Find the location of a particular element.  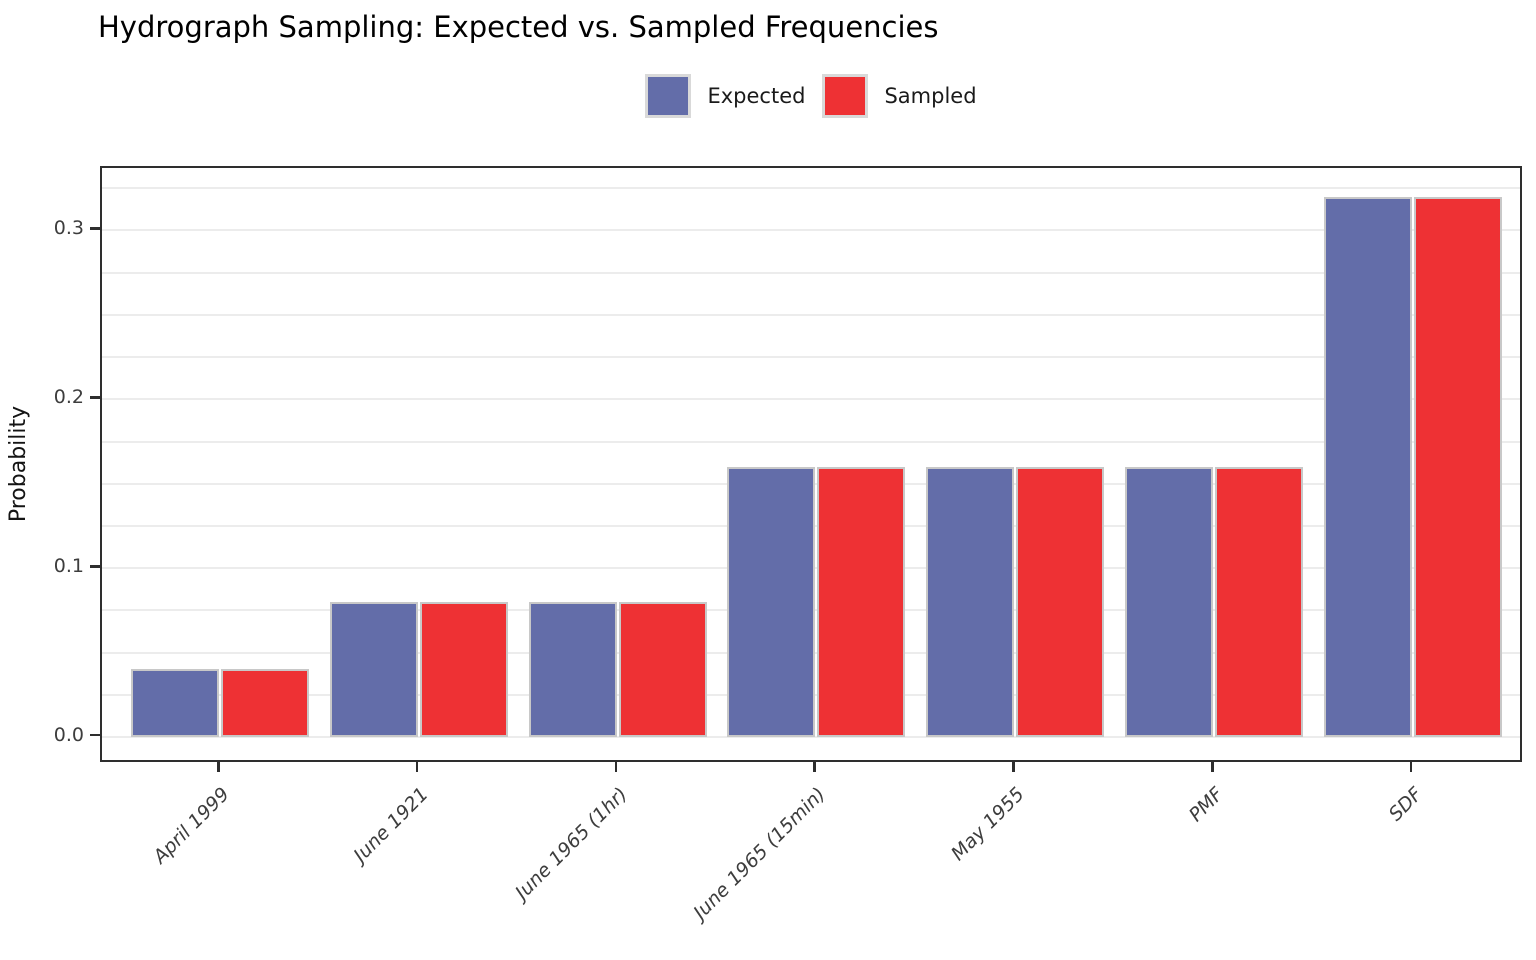

x-tick-label: June 1921 is located at coordinates (391, 825).